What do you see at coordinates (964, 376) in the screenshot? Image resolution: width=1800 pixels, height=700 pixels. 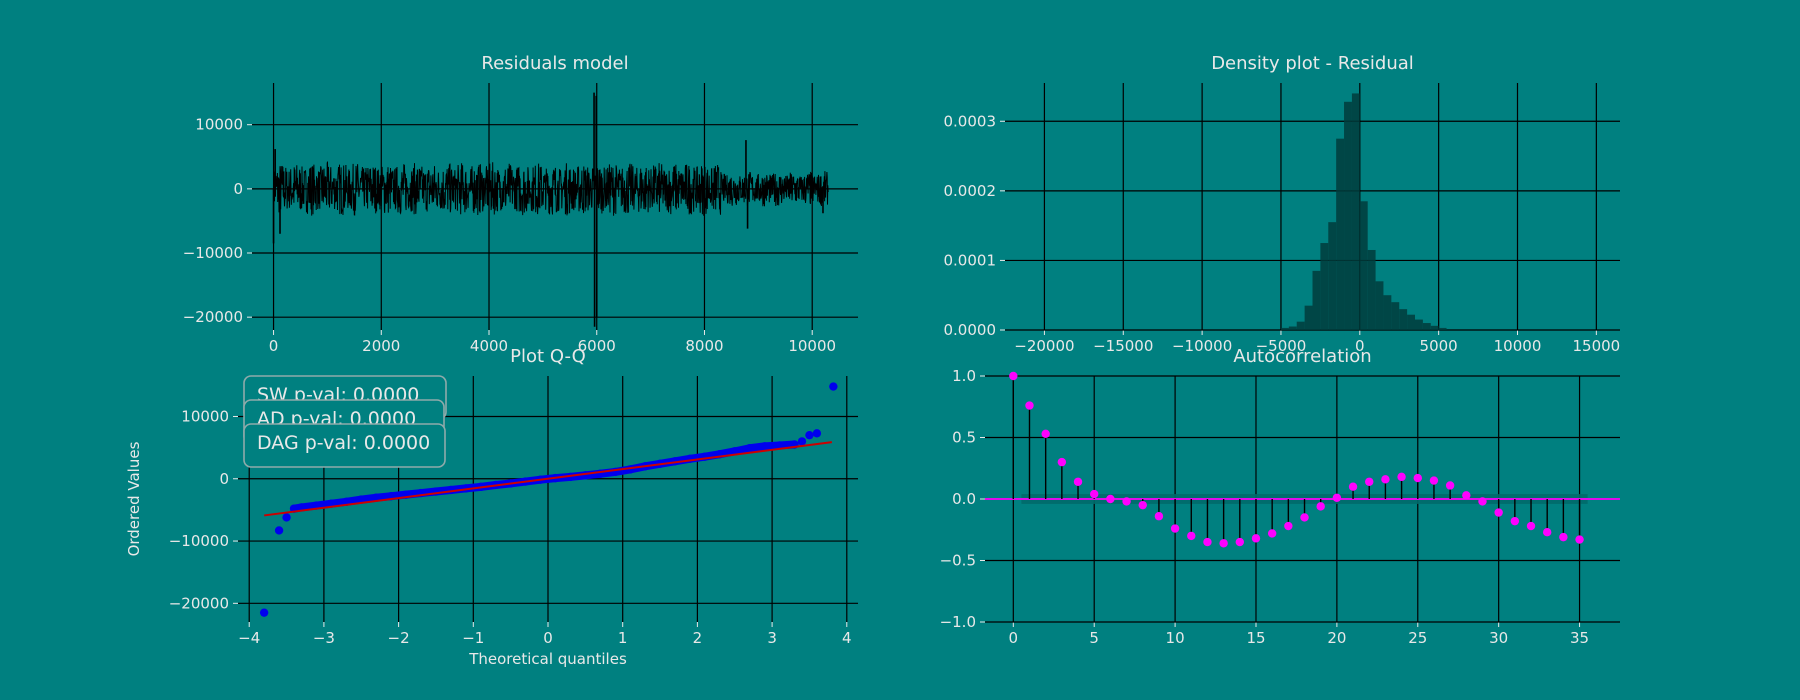 I see `y-tick-label: 1.0` at bounding box center [964, 376].